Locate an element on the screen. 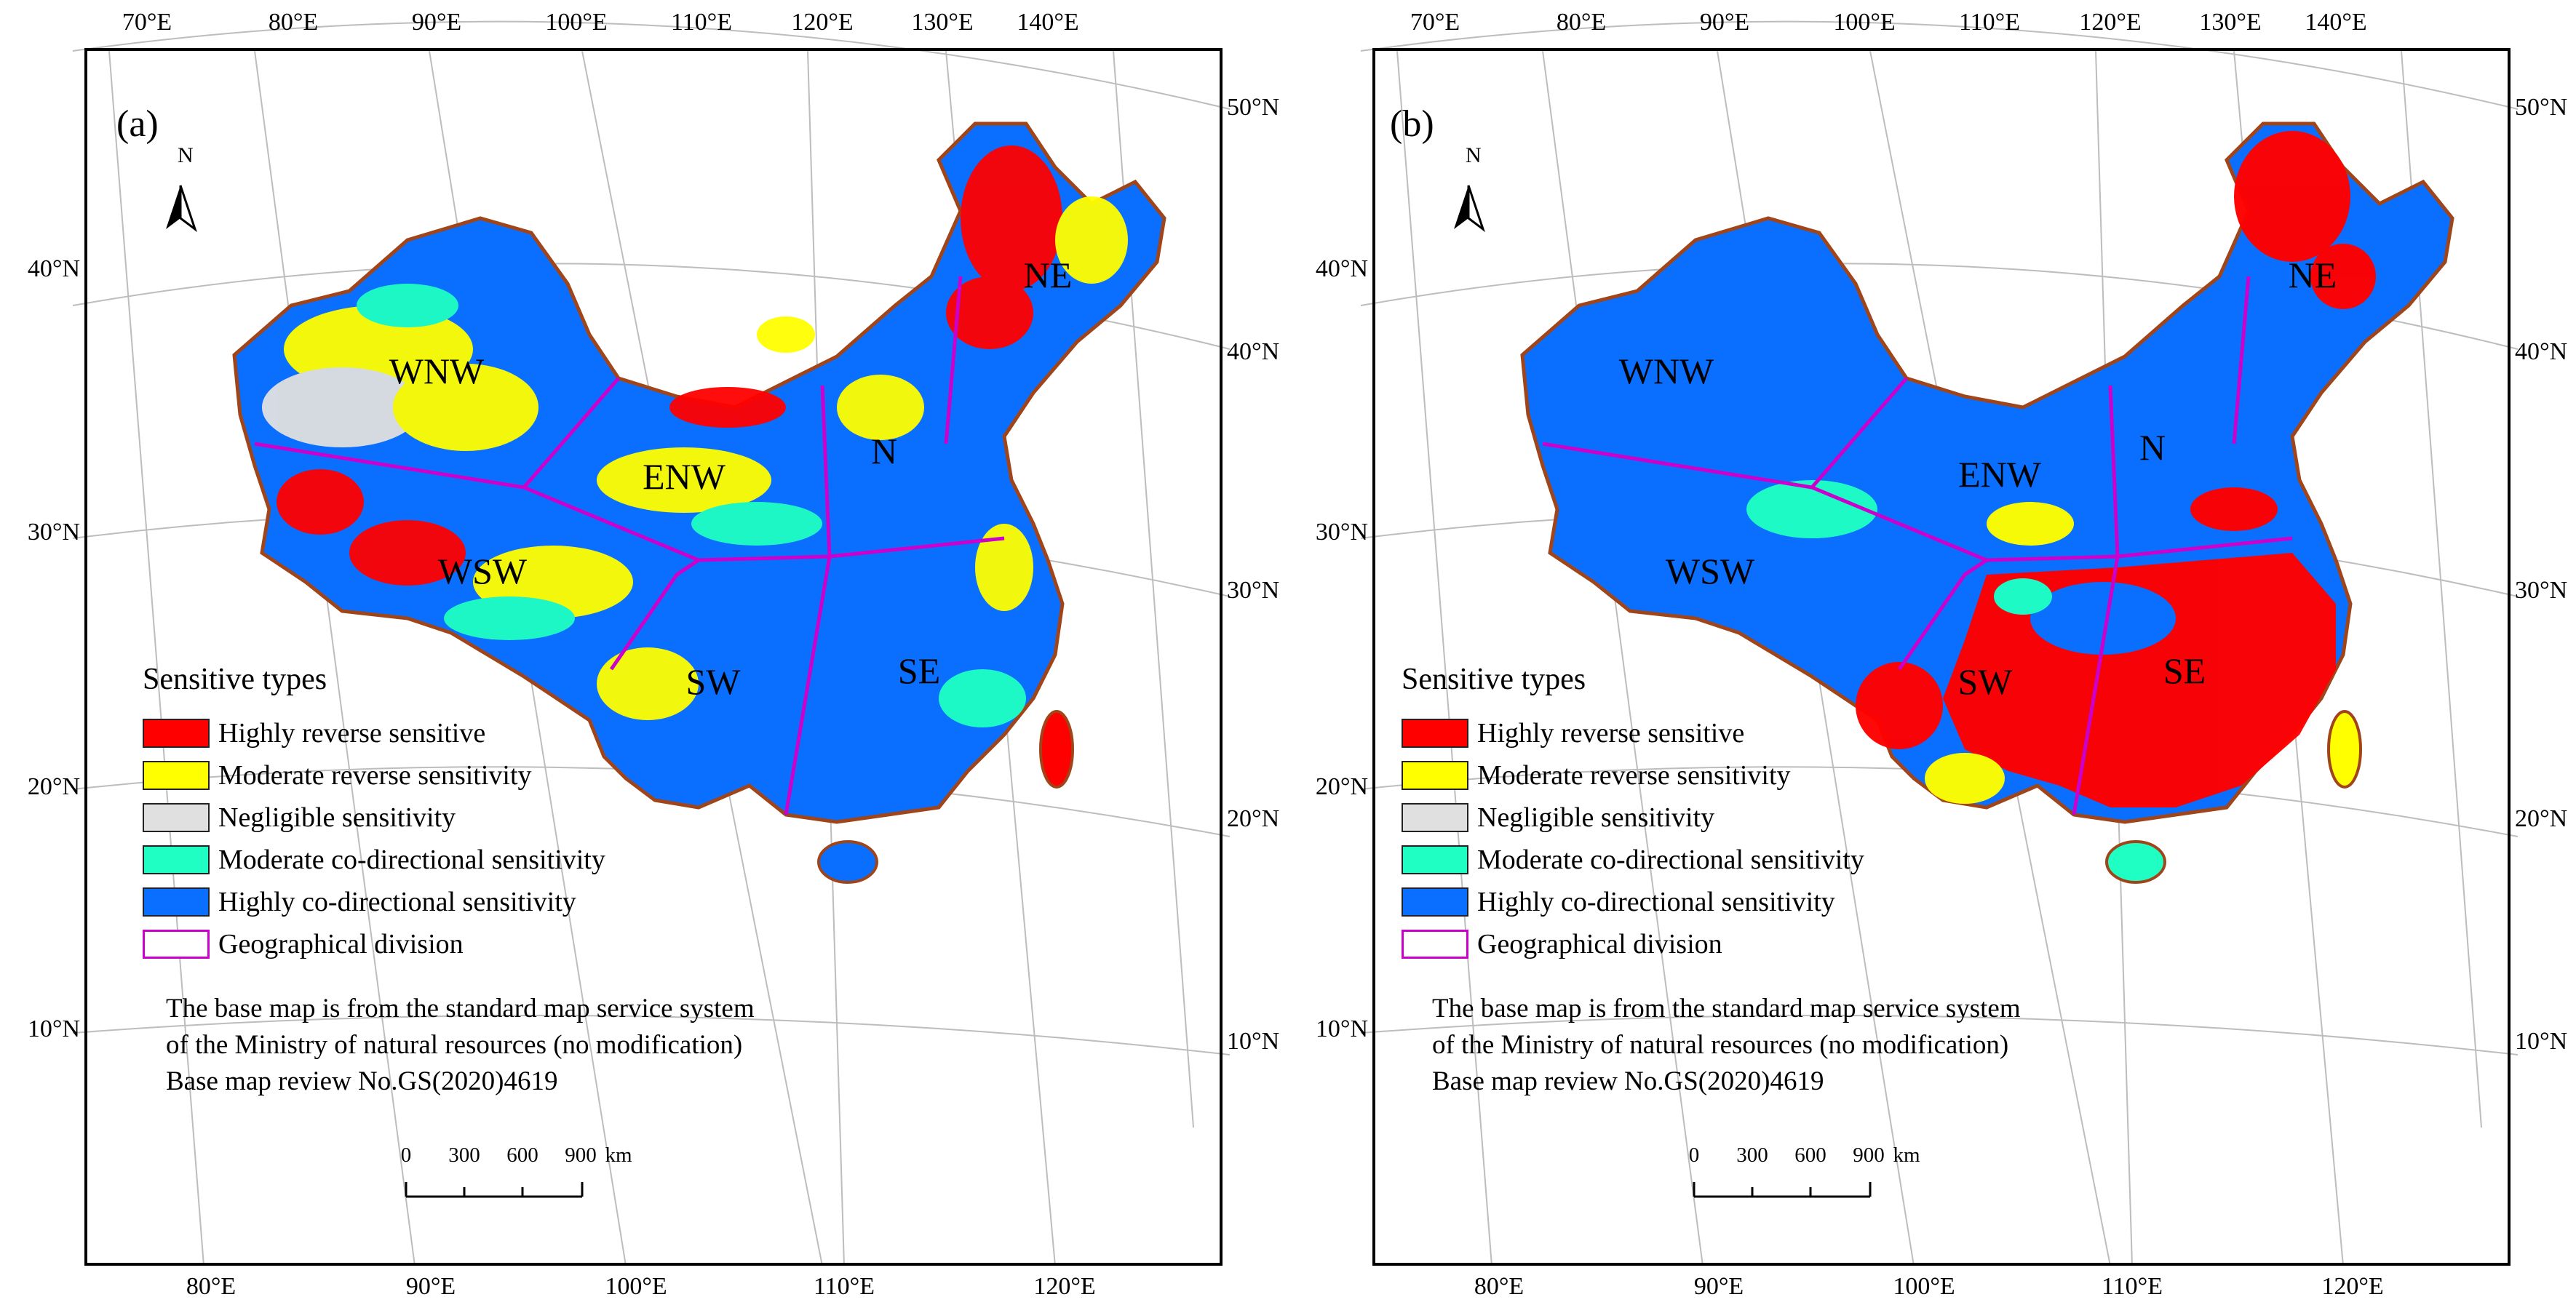 The height and width of the screenshot is (1313, 2576). region-label: SW is located at coordinates (1985, 681).